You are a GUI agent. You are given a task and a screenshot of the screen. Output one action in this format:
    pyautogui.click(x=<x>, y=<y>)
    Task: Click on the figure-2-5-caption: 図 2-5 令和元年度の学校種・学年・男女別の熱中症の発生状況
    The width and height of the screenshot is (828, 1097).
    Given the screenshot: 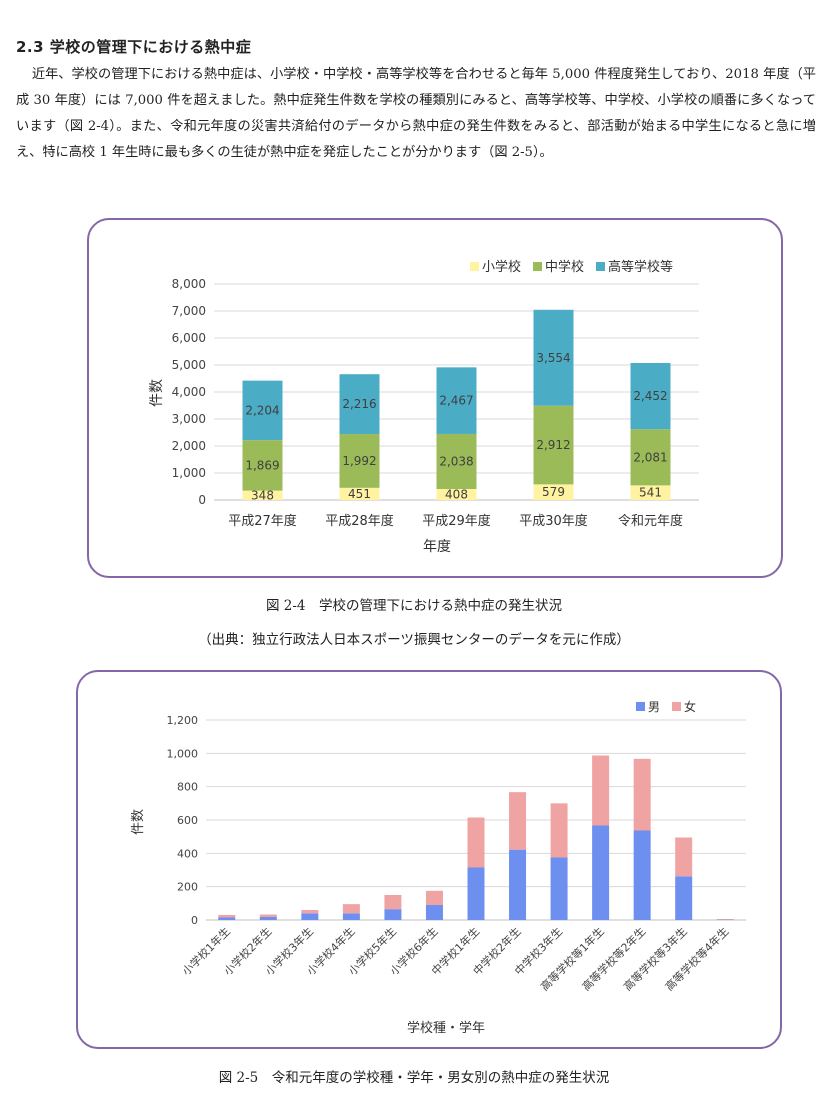 What is the action you would take?
    pyautogui.click(x=414, y=1078)
    